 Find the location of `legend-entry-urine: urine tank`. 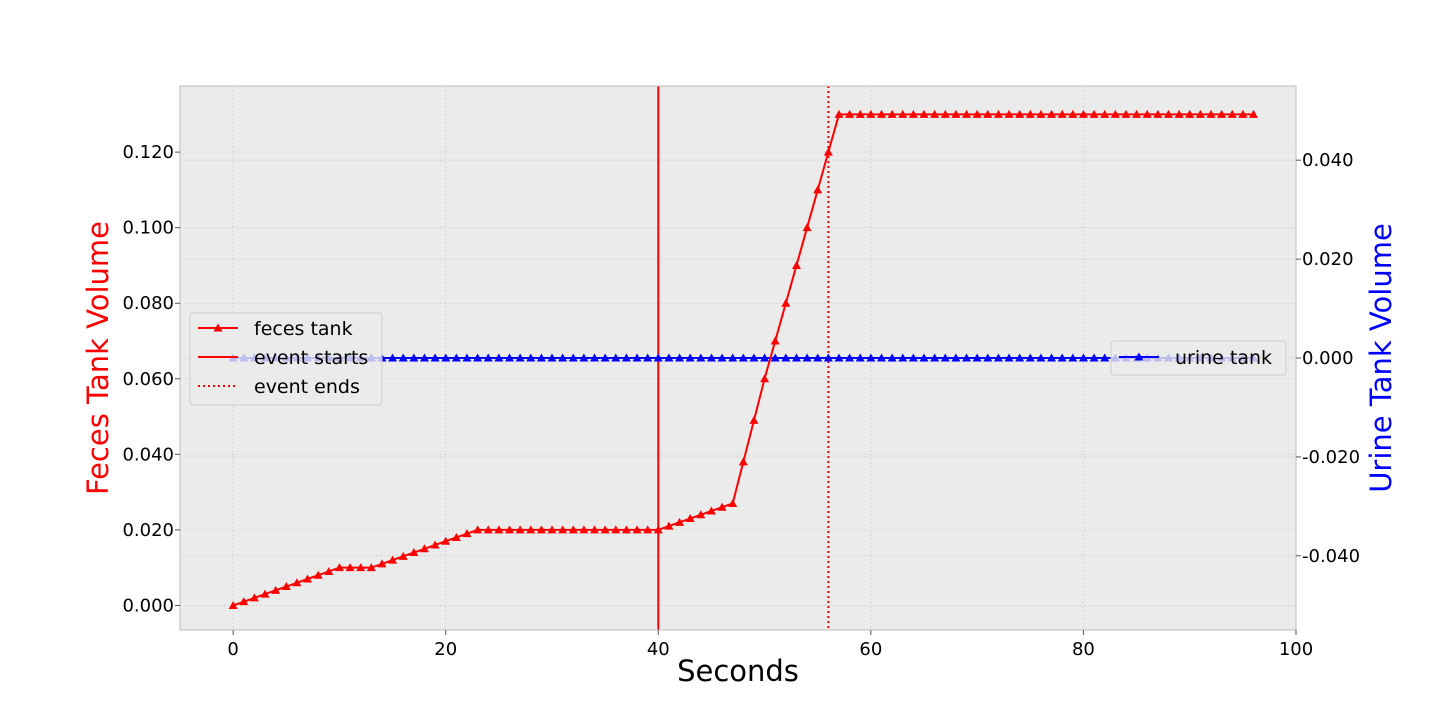

legend-entry-urine: urine tank is located at coordinates (1195, 358).